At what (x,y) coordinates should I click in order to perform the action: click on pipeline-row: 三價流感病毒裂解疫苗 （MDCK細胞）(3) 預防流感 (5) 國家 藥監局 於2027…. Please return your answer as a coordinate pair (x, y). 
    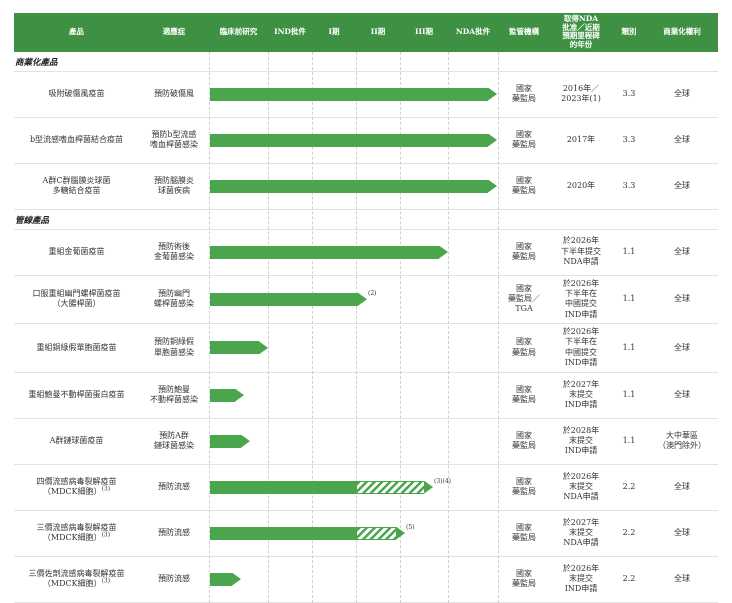
    Looking at the image, I should click on (366, 534).